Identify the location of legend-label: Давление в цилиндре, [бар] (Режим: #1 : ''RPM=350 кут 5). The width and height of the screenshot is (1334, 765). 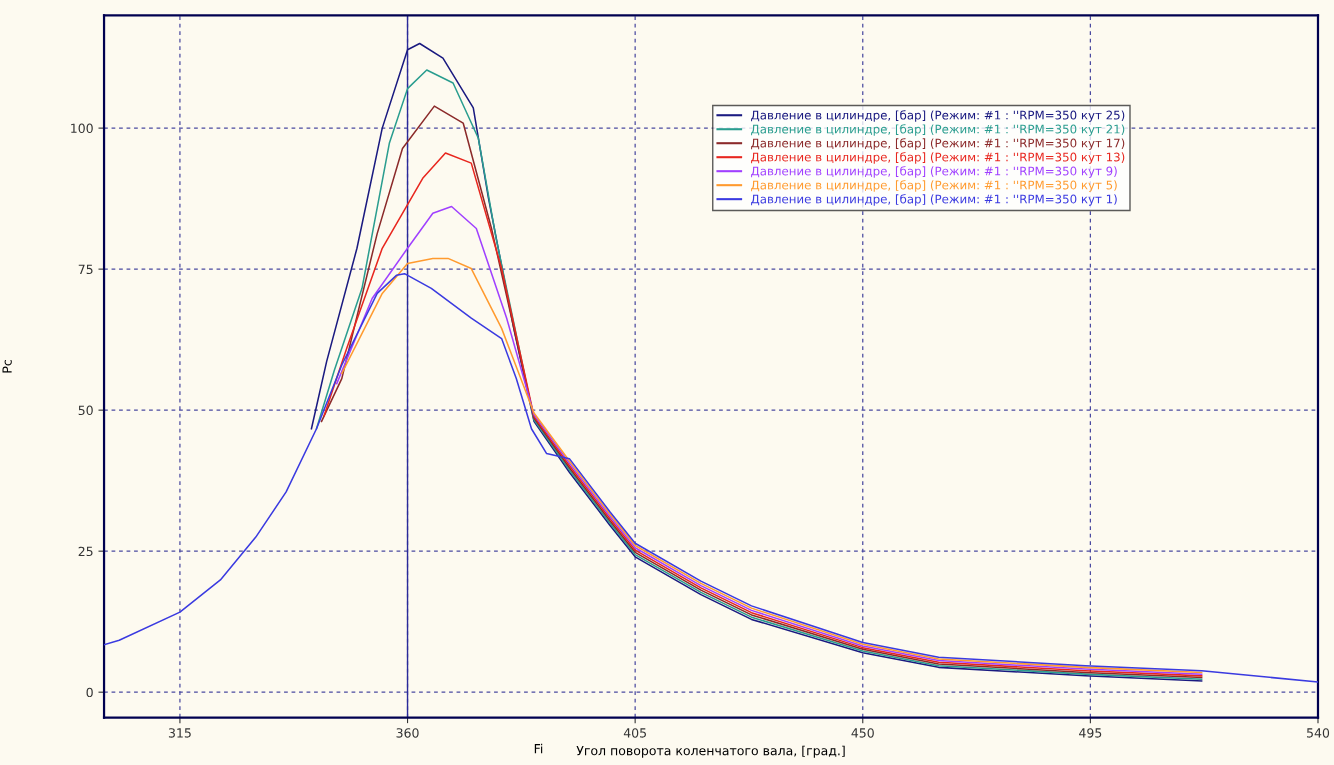
(934, 186).